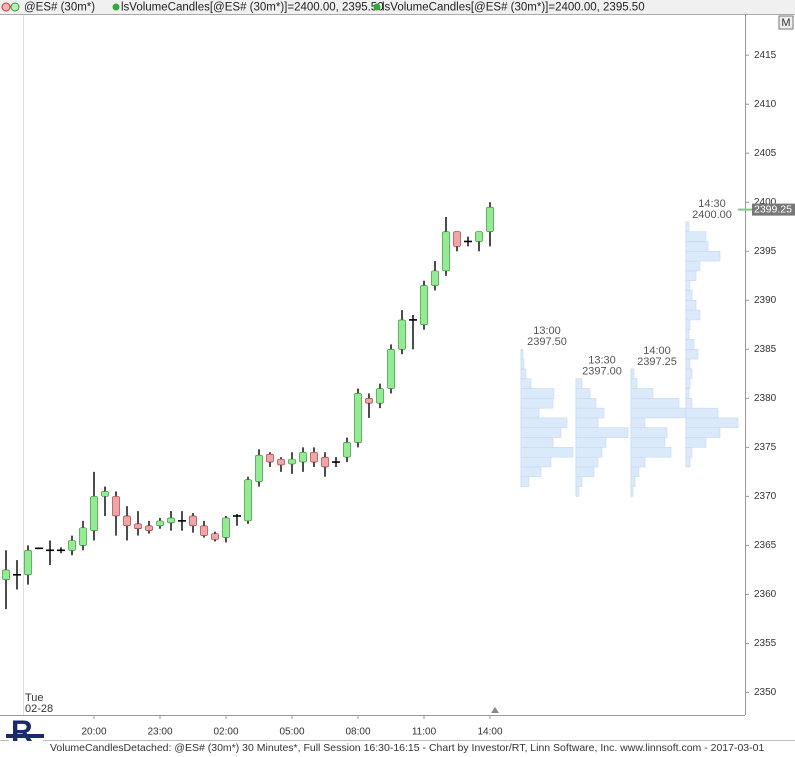 This screenshot has height=757, width=795. I want to click on profile-time: 14:00, so click(657, 351).